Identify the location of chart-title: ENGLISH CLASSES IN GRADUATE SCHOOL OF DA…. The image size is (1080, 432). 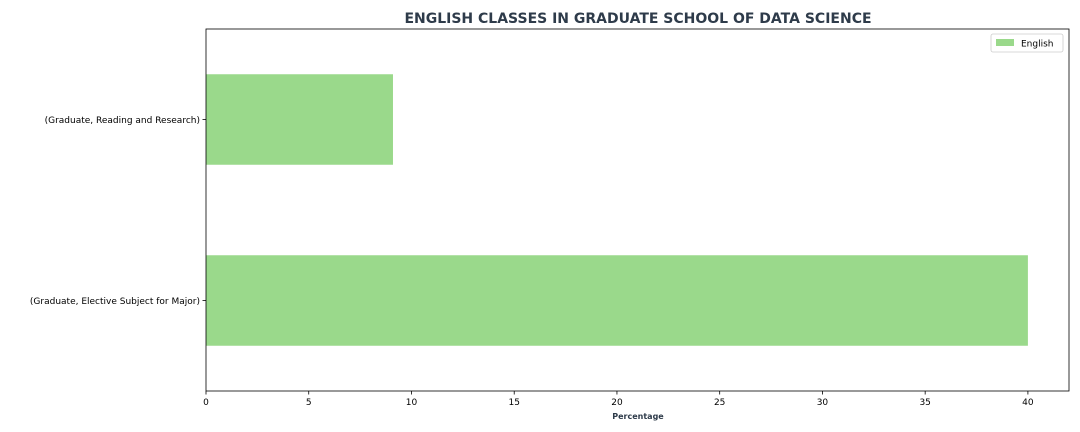
(637, 19).